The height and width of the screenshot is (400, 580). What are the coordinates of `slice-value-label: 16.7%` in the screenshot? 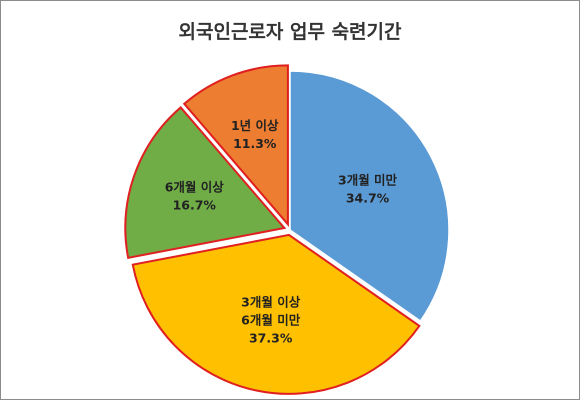 It's located at (195, 205).